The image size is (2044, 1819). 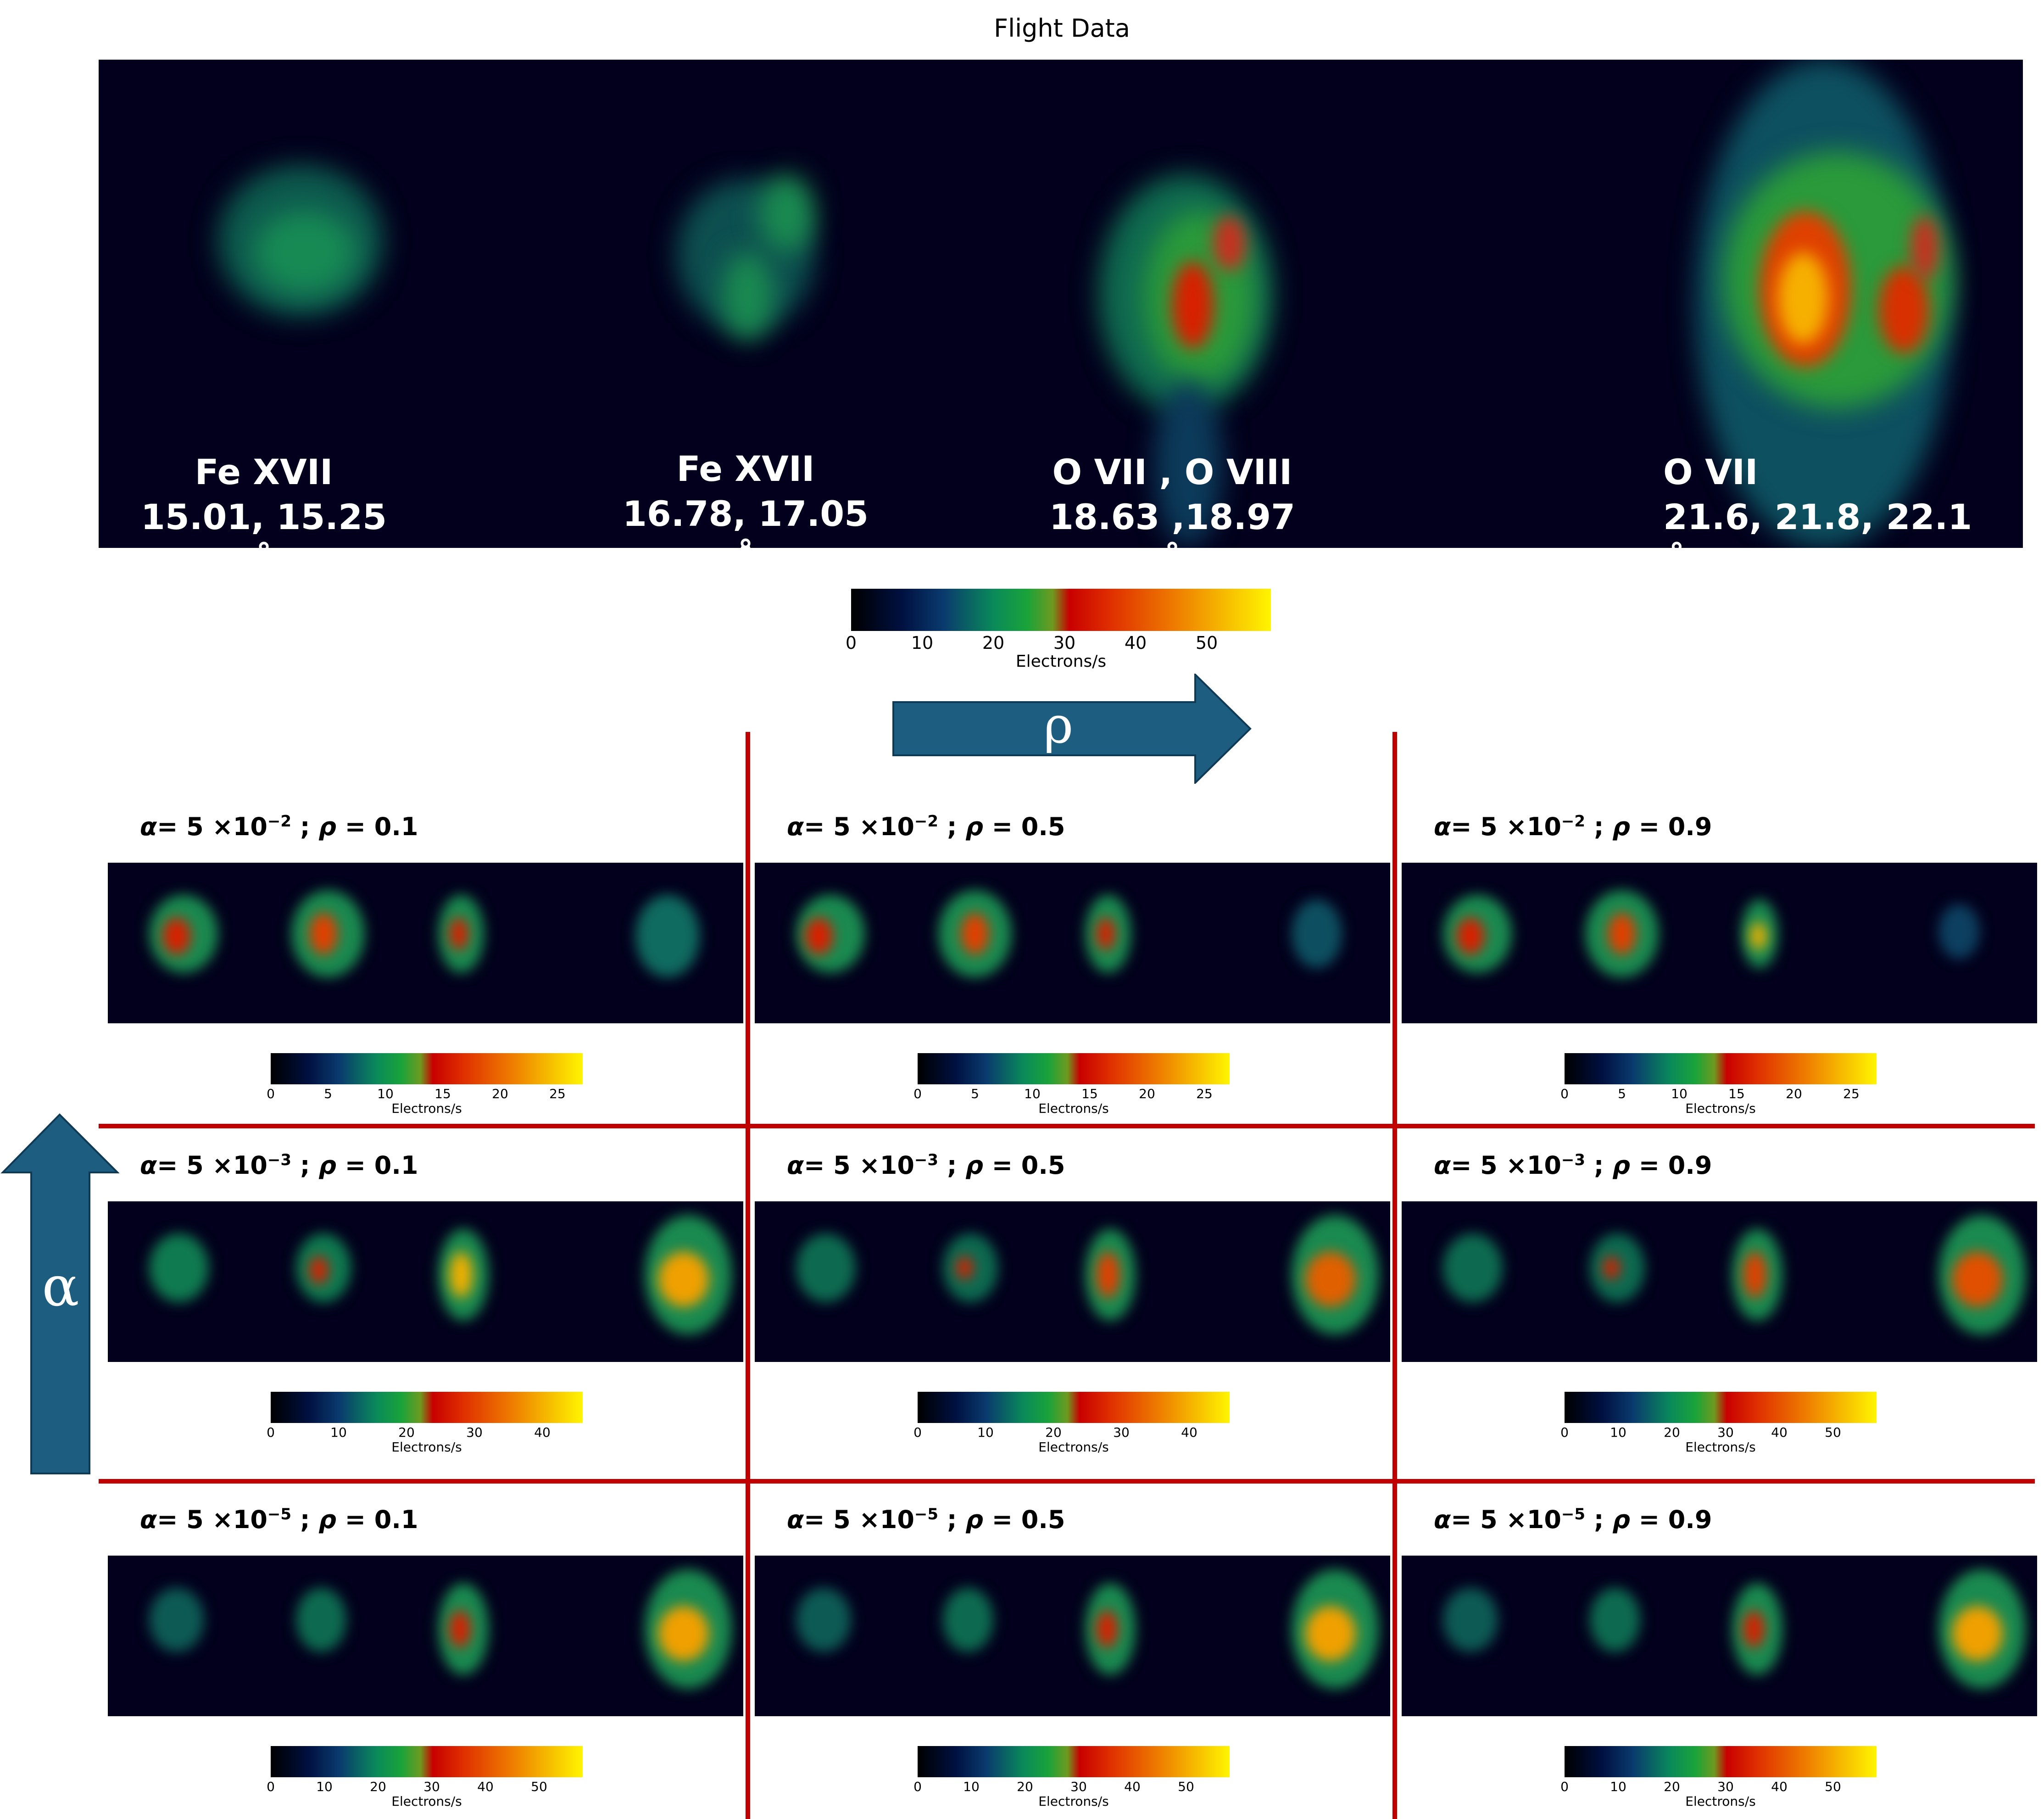 I want to click on panel-title: α= 5 ×10−2 ; ρ = 0.1, so click(x=279, y=826).